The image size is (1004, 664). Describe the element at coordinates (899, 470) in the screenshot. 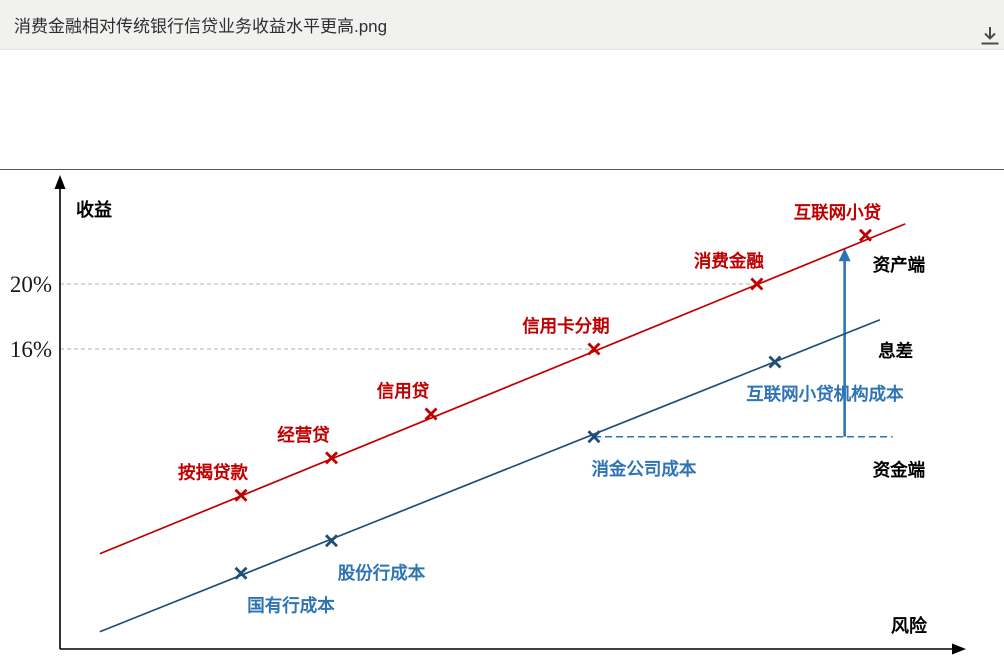

I see `annotation-2: 资金端` at that location.